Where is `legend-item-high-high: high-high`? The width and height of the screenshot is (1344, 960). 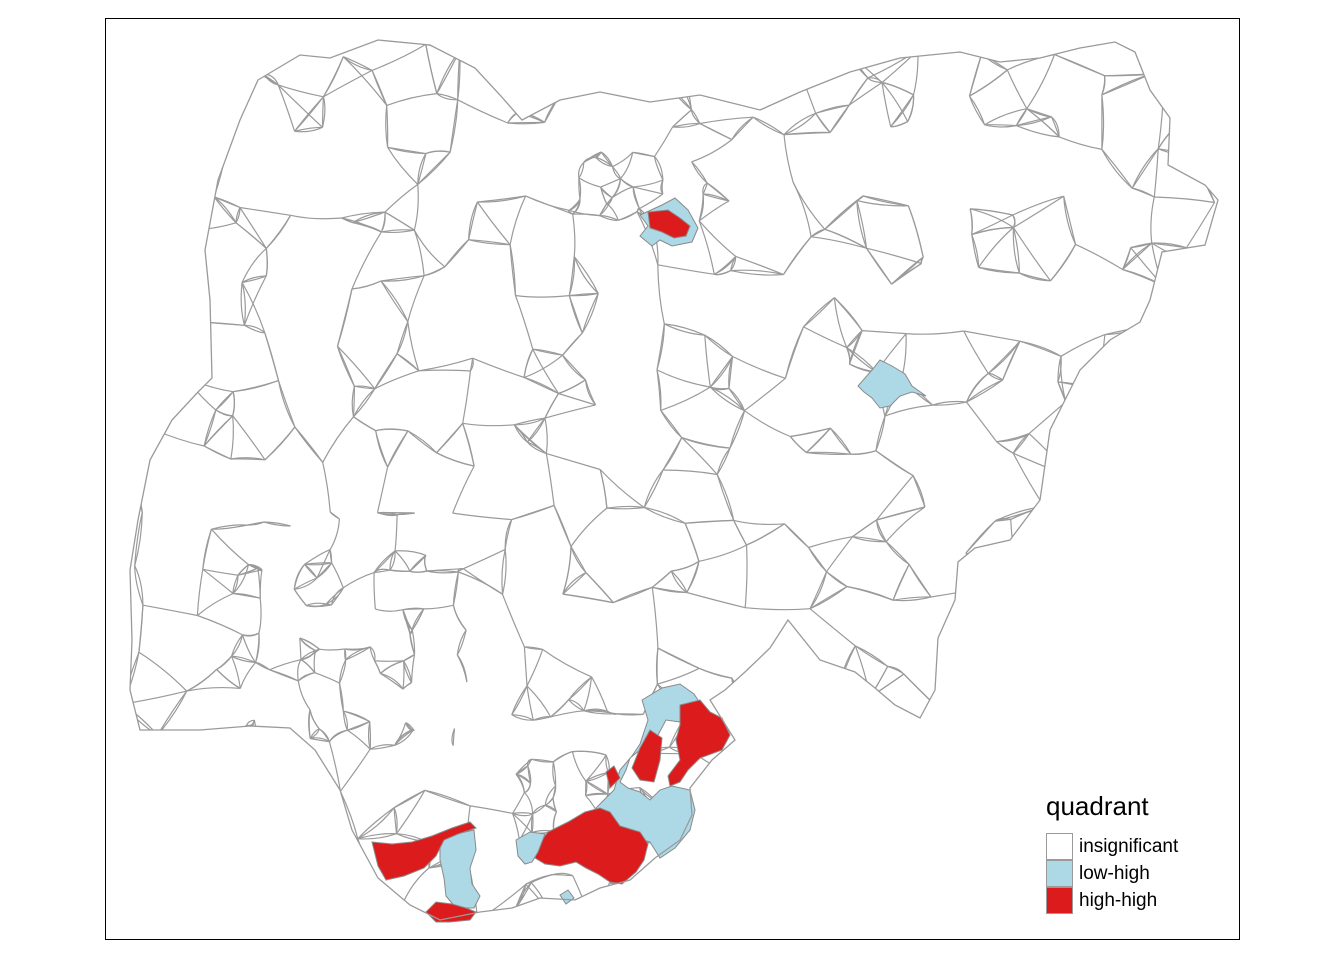
legend-item-high-high: high-high is located at coordinates (1141, 900).